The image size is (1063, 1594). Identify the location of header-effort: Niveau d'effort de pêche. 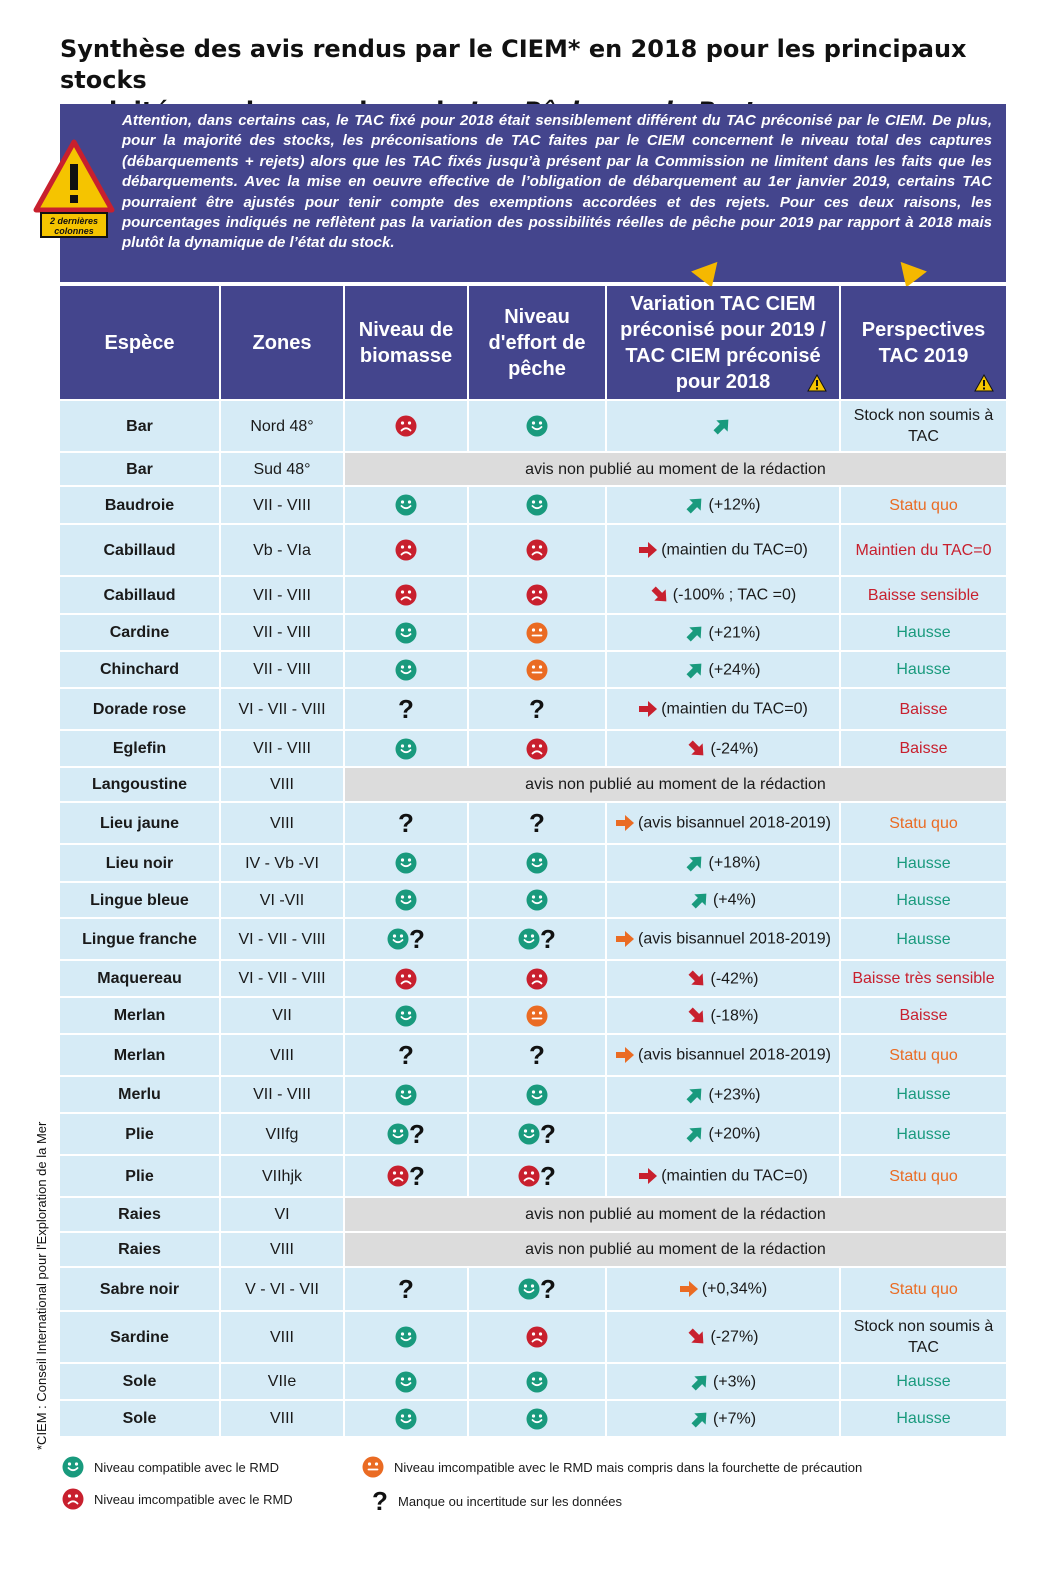
(537, 343).